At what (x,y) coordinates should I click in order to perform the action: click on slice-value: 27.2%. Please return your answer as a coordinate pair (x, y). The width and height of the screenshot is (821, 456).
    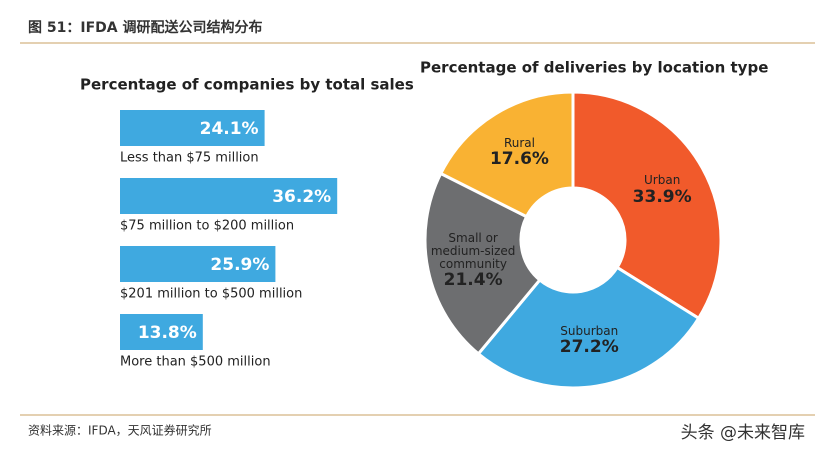
    Looking at the image, I should click on (589, 346).